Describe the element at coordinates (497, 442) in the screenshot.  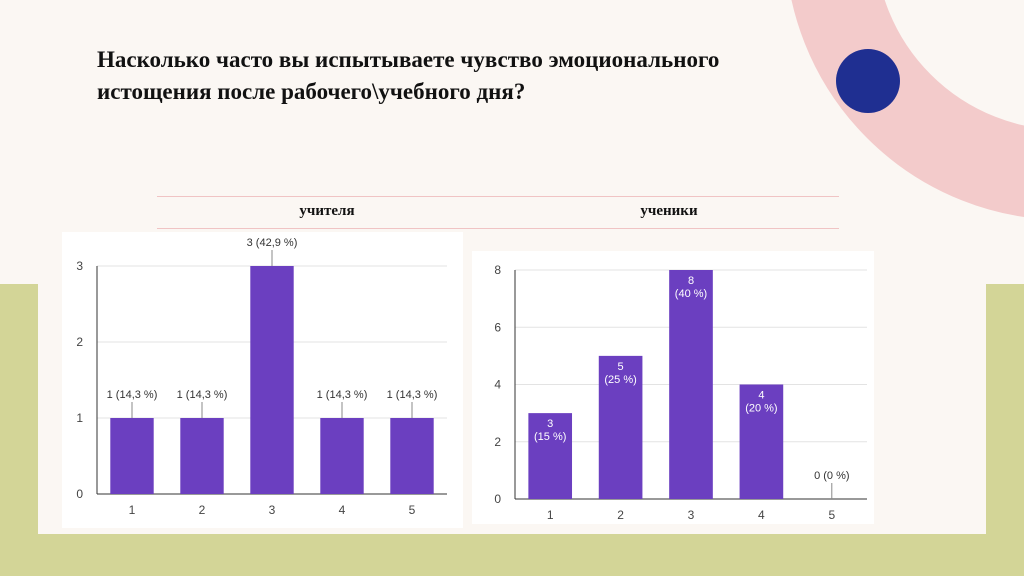
I see `students-y-tick-label: 2` at that location.